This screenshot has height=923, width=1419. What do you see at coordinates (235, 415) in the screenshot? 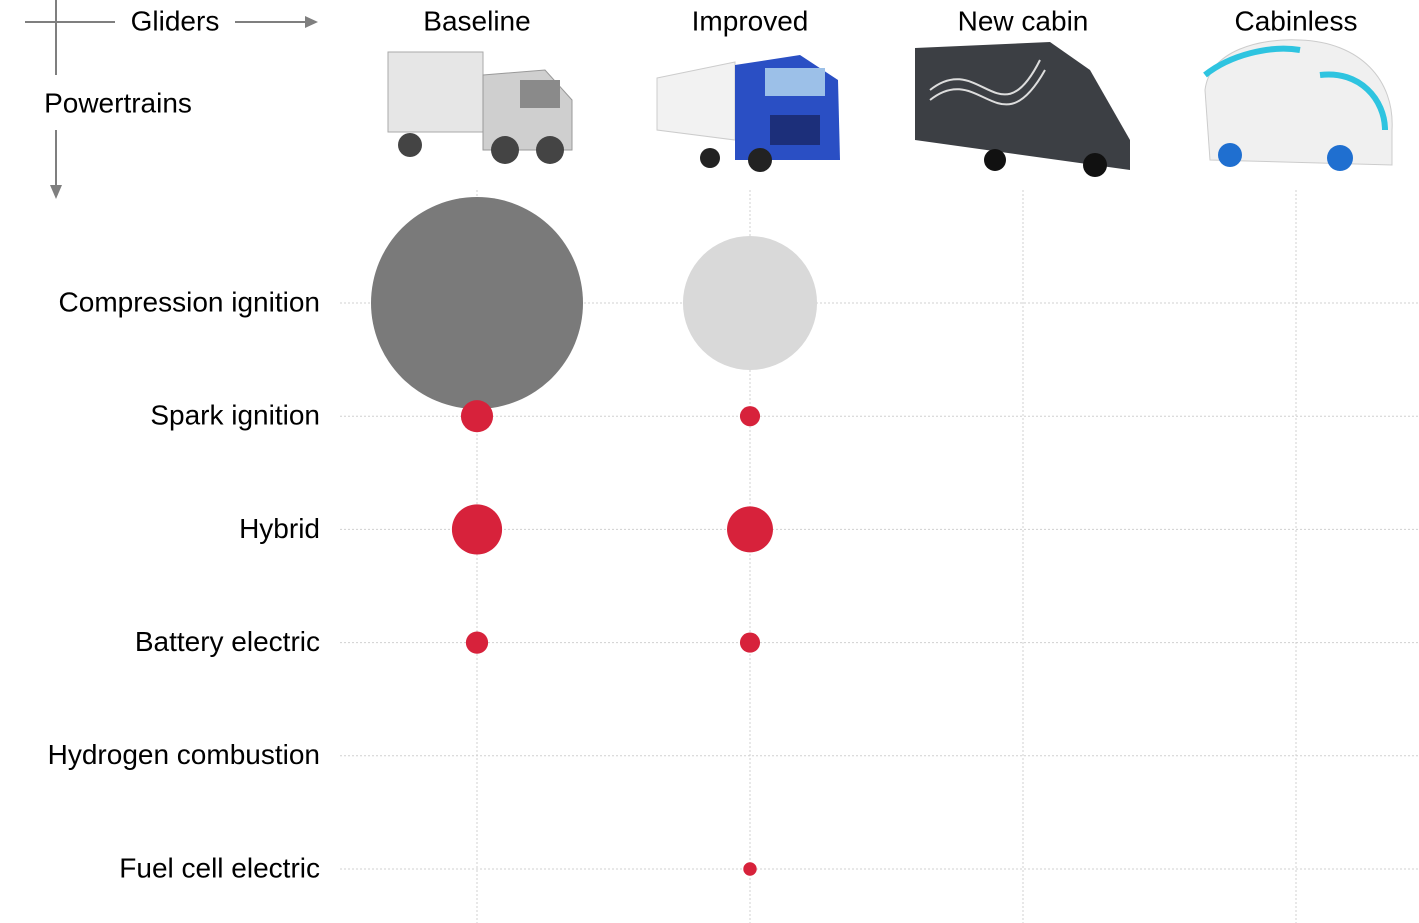
I see `row-label: Spark ignition` at bounding box center [235, 415].